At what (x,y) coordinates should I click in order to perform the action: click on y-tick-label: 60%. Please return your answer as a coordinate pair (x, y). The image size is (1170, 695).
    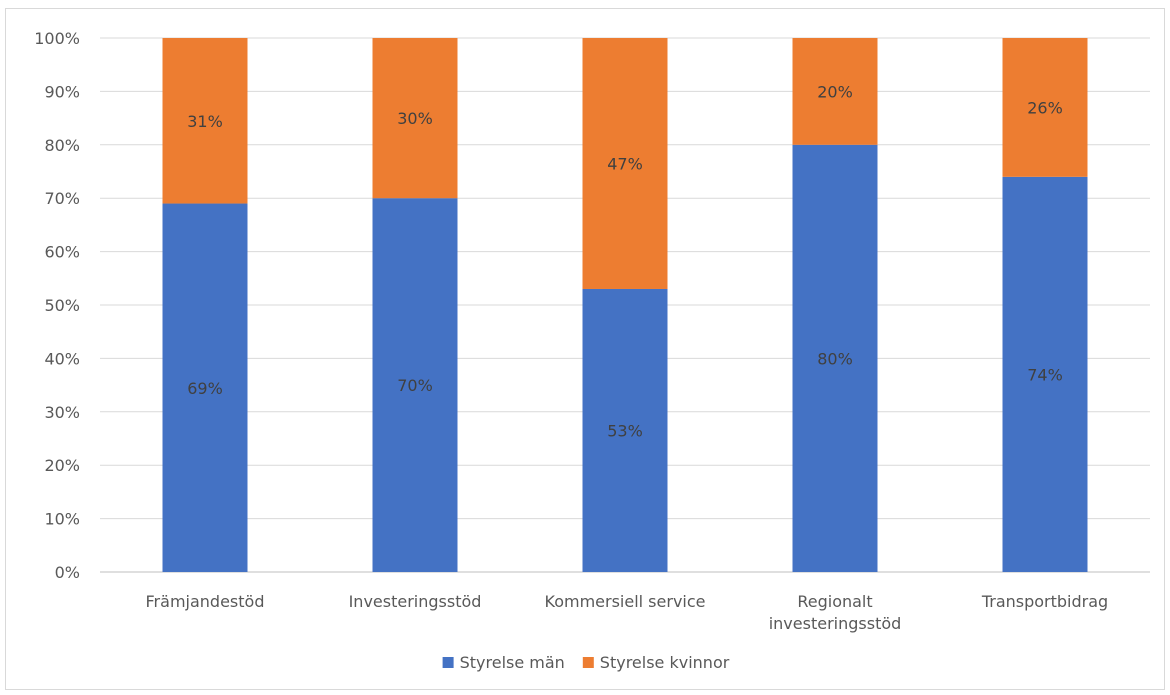
    Looking at the image, I should click on (62, 252).